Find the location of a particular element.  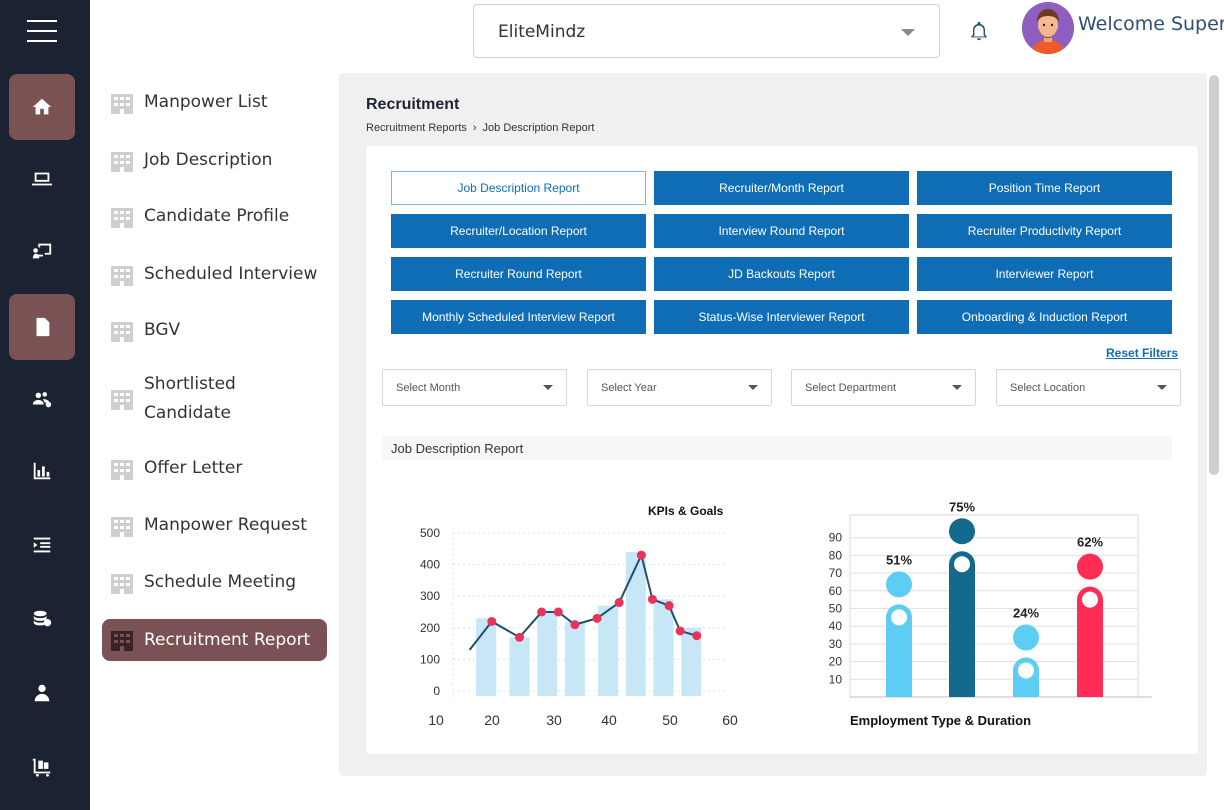

location-select-placeholder: Select Location is located at coordinates (1048, 388).